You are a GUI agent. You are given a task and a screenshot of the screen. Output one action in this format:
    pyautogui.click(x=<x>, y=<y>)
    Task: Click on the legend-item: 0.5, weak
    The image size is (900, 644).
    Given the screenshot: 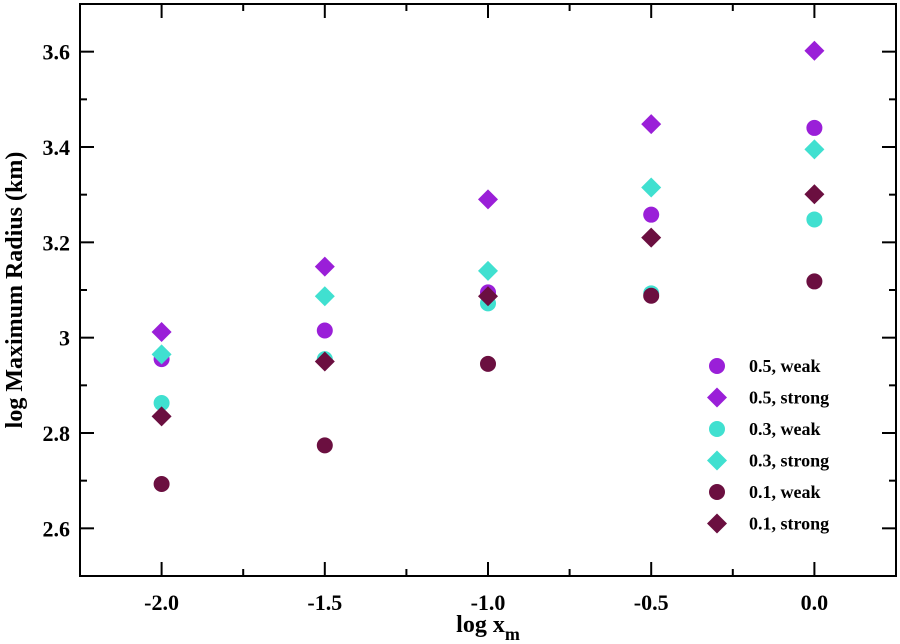 What is the action you would take?
    pyautogui.click(x=765, y=366)
    